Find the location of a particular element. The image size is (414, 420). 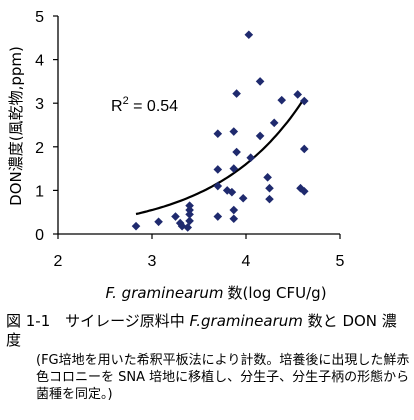

x-axis-label-unit: 数(log CFU/g) is located at coordinates (277, 293).